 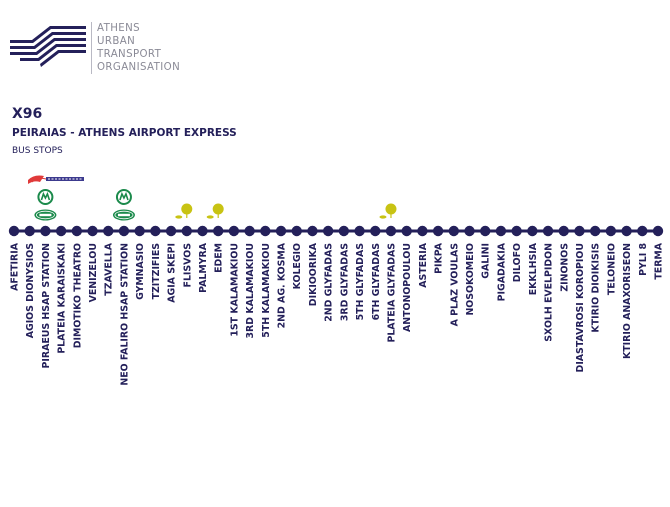 What do you see at coordinates (454, 275) in the screenshot?
I see `stop: A PLAZ VOULAS` at bounding box center [454, 275].